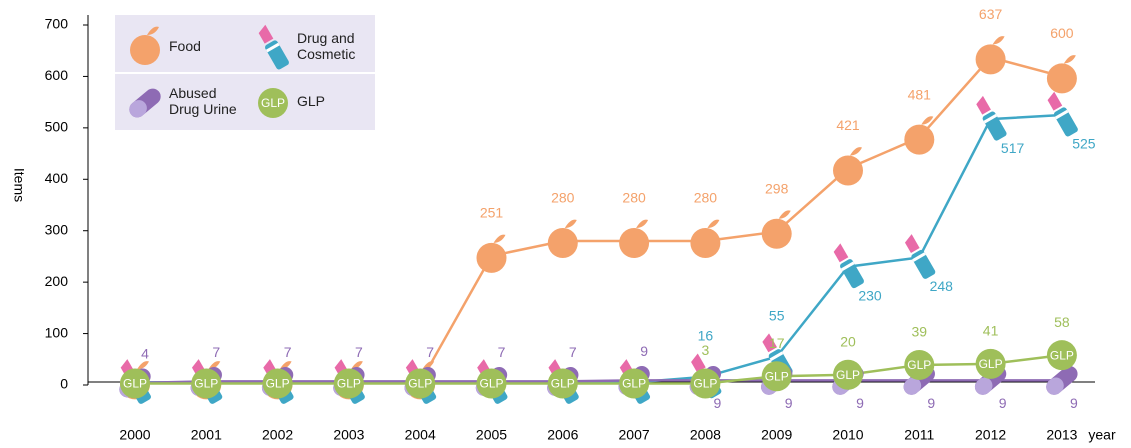  What do you see at coordinates (273, 103) in the screenshot?
I see `legend-icon: GLP` at bounding box center [273, 103].